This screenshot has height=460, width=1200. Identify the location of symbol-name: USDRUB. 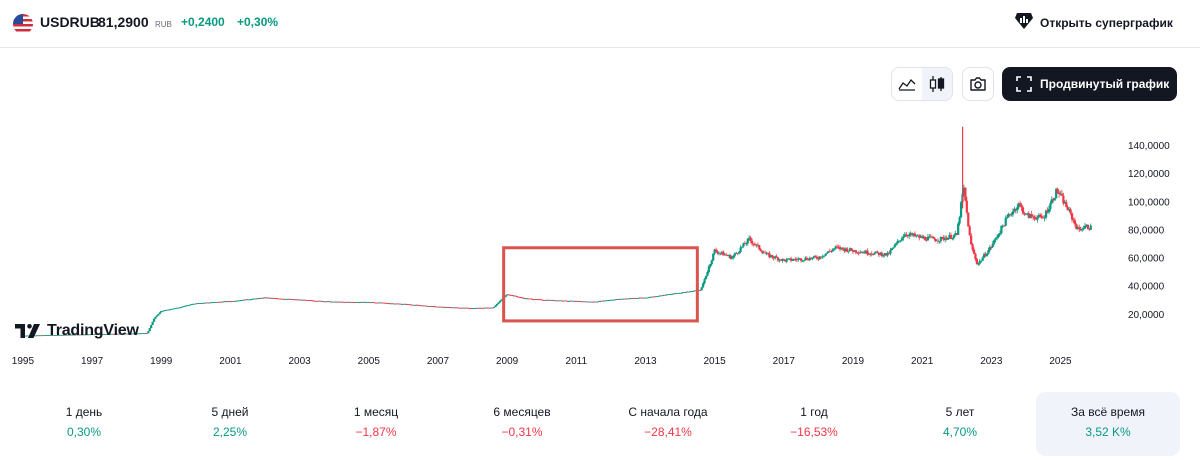
(70, 22).